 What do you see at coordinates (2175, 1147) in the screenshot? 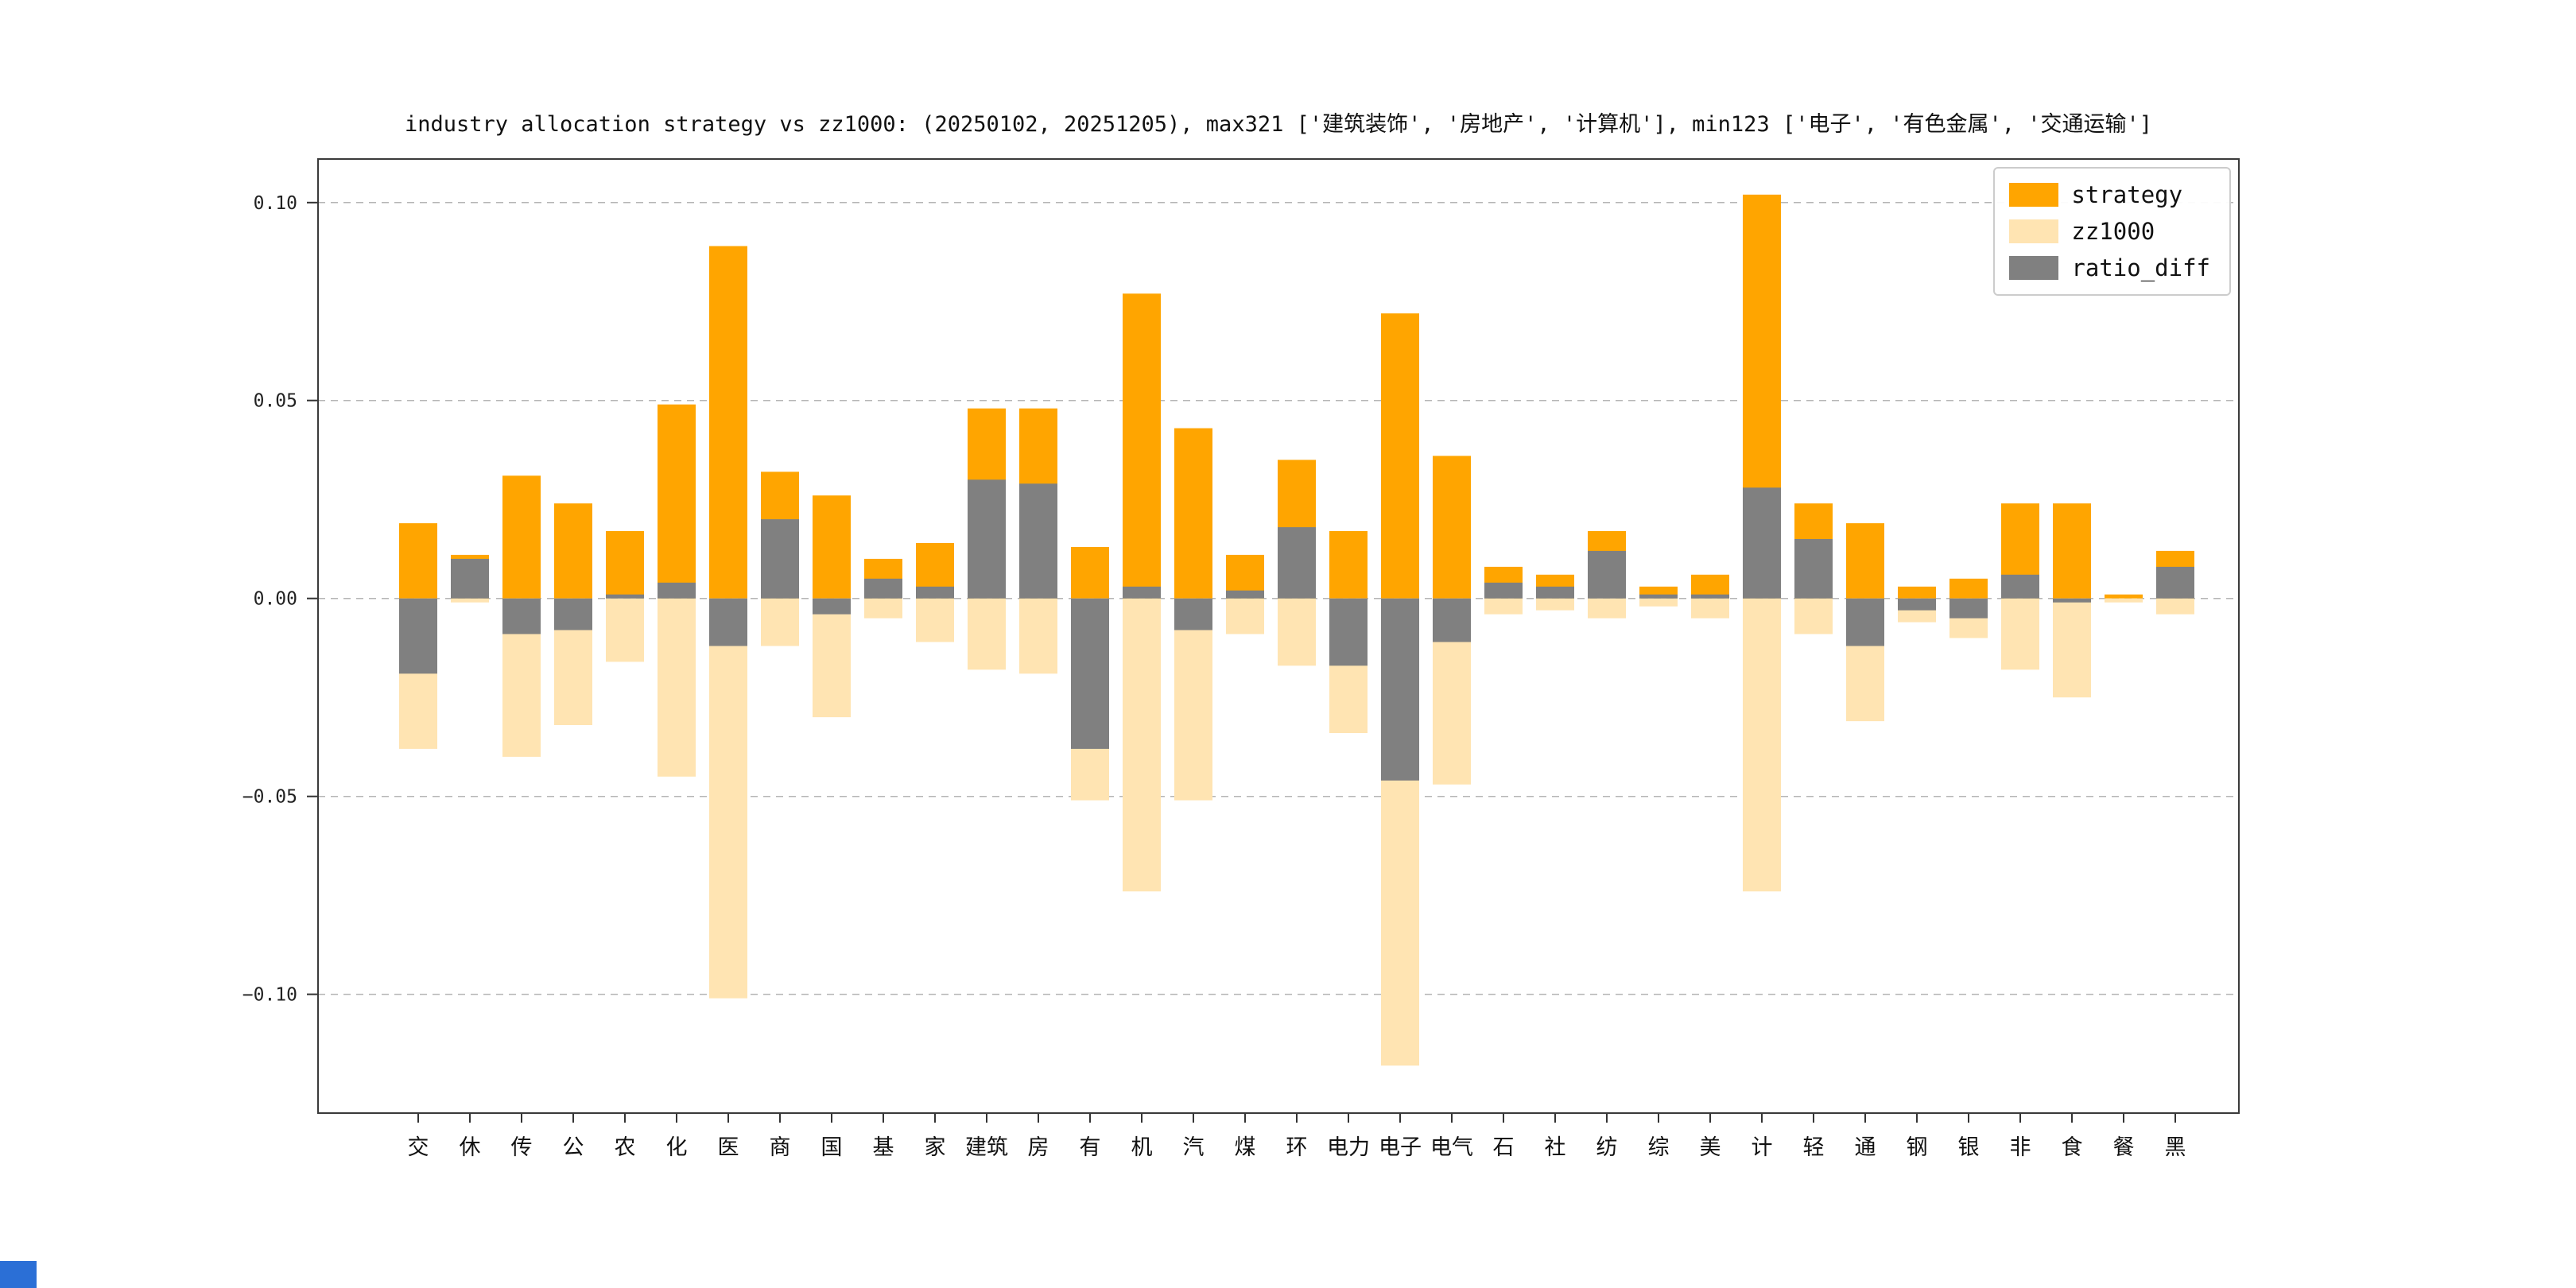
I see `x-tick-label: 黑` at bounding box center [2175, 1147].